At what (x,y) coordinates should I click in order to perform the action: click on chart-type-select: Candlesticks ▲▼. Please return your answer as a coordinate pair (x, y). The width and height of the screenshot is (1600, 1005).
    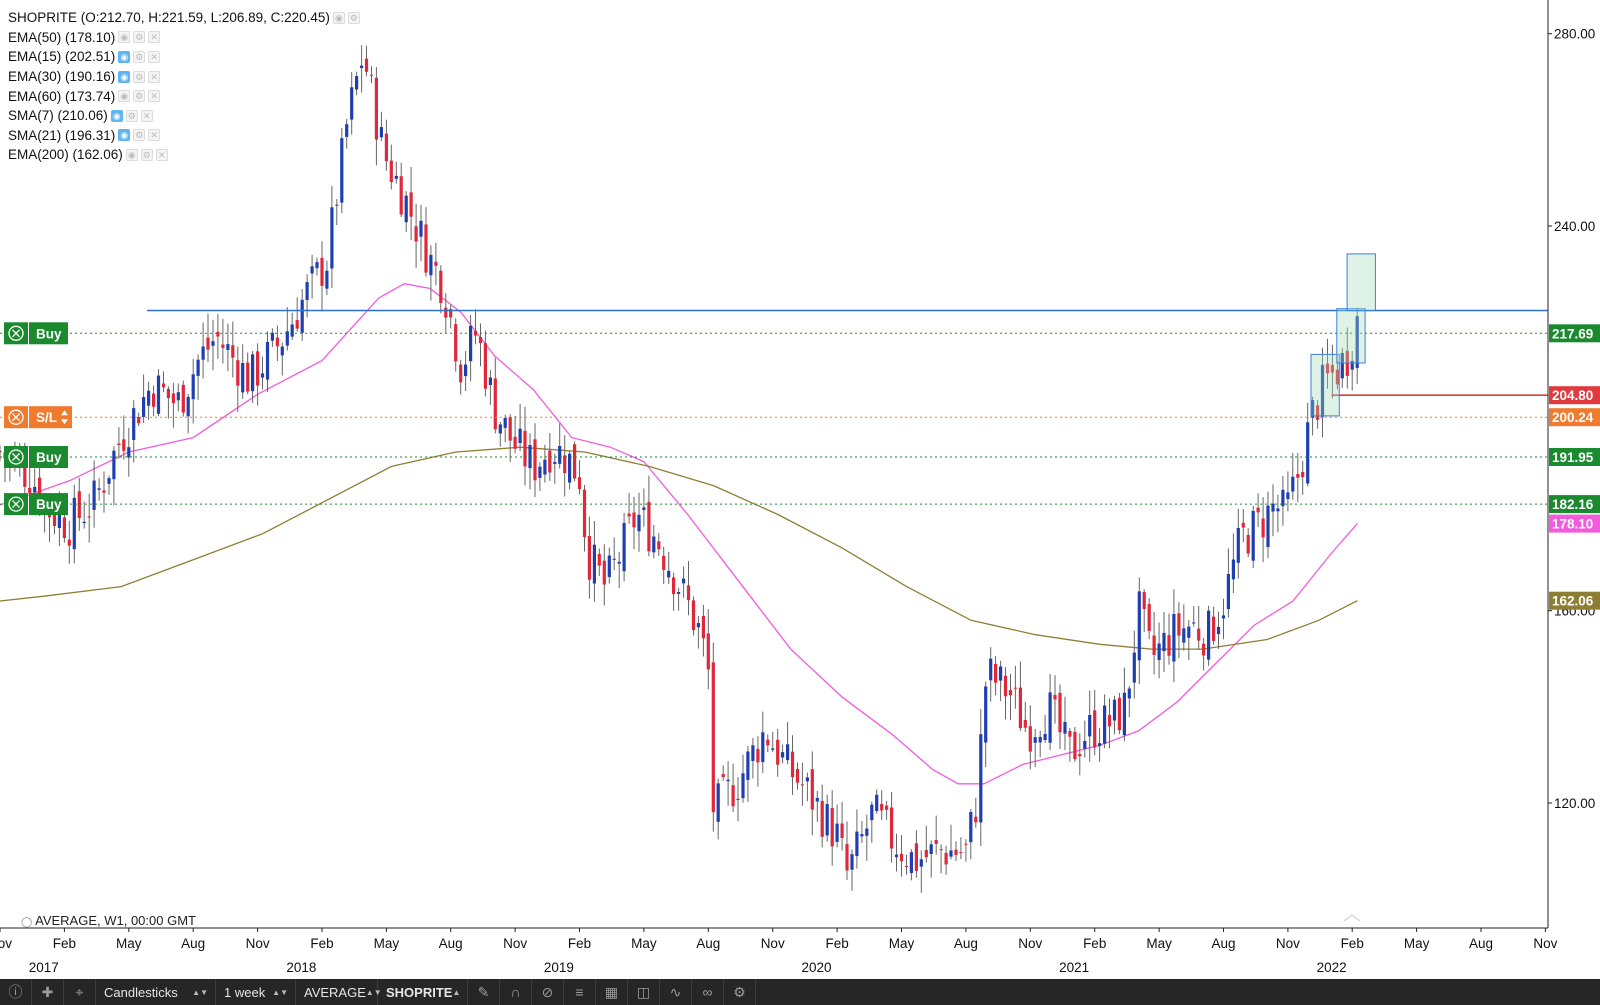
    Looking at the image, I should click on (156, 992).